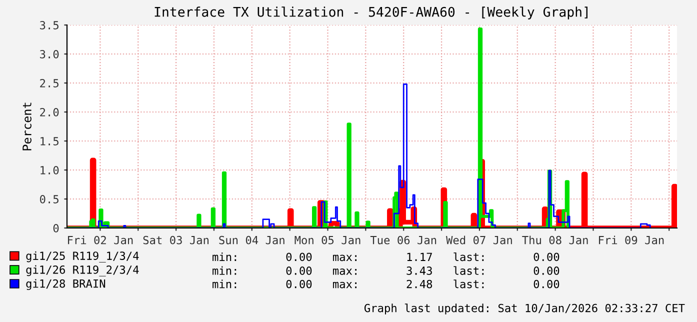  Describe the element at coordinates (56, 228) in the screenshot. I see `y-tick-label: 0` at that location.